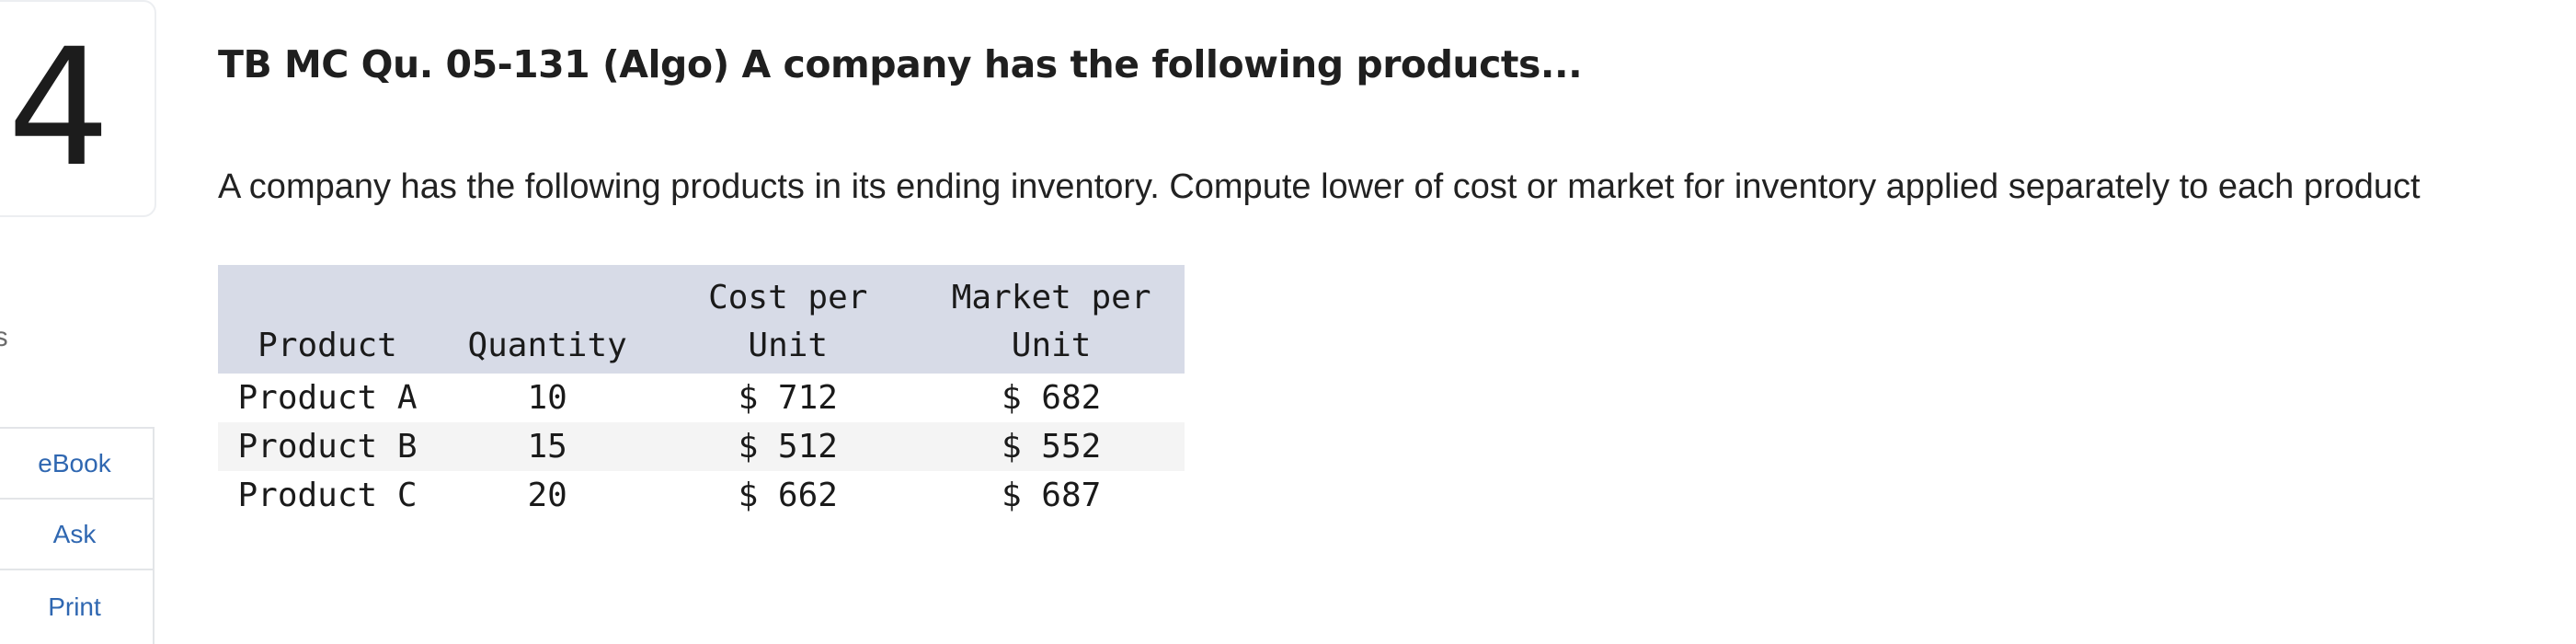 The image size is (2576, 644). What do you see at coordinates (547, 495) in the screenshot?
I see `cell-quantity: 20` at bounding box center [547, 495].